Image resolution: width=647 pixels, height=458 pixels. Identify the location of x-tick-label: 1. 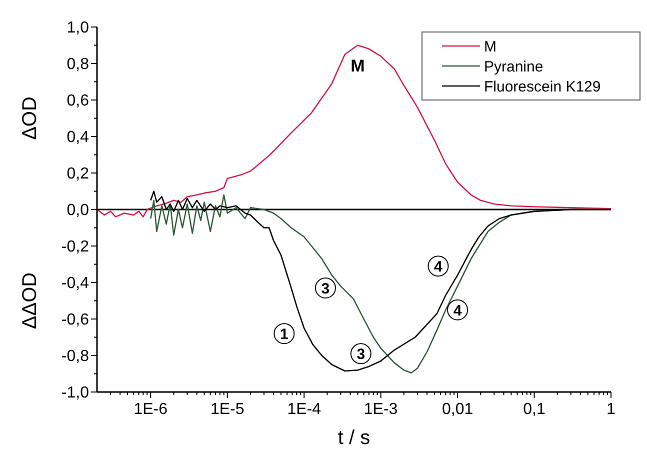
(611, 409).